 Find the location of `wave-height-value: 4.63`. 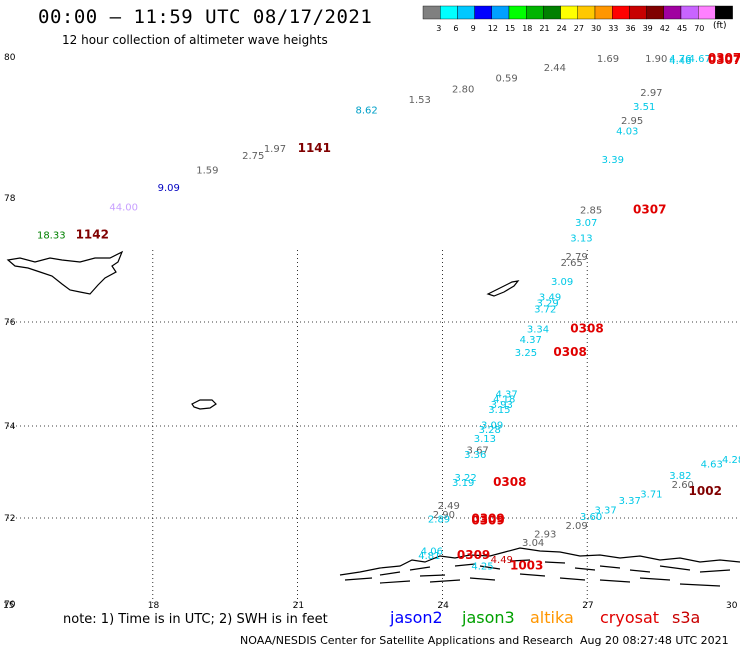

wave-height-value: 4.63 is located at coordinates (712, 464).